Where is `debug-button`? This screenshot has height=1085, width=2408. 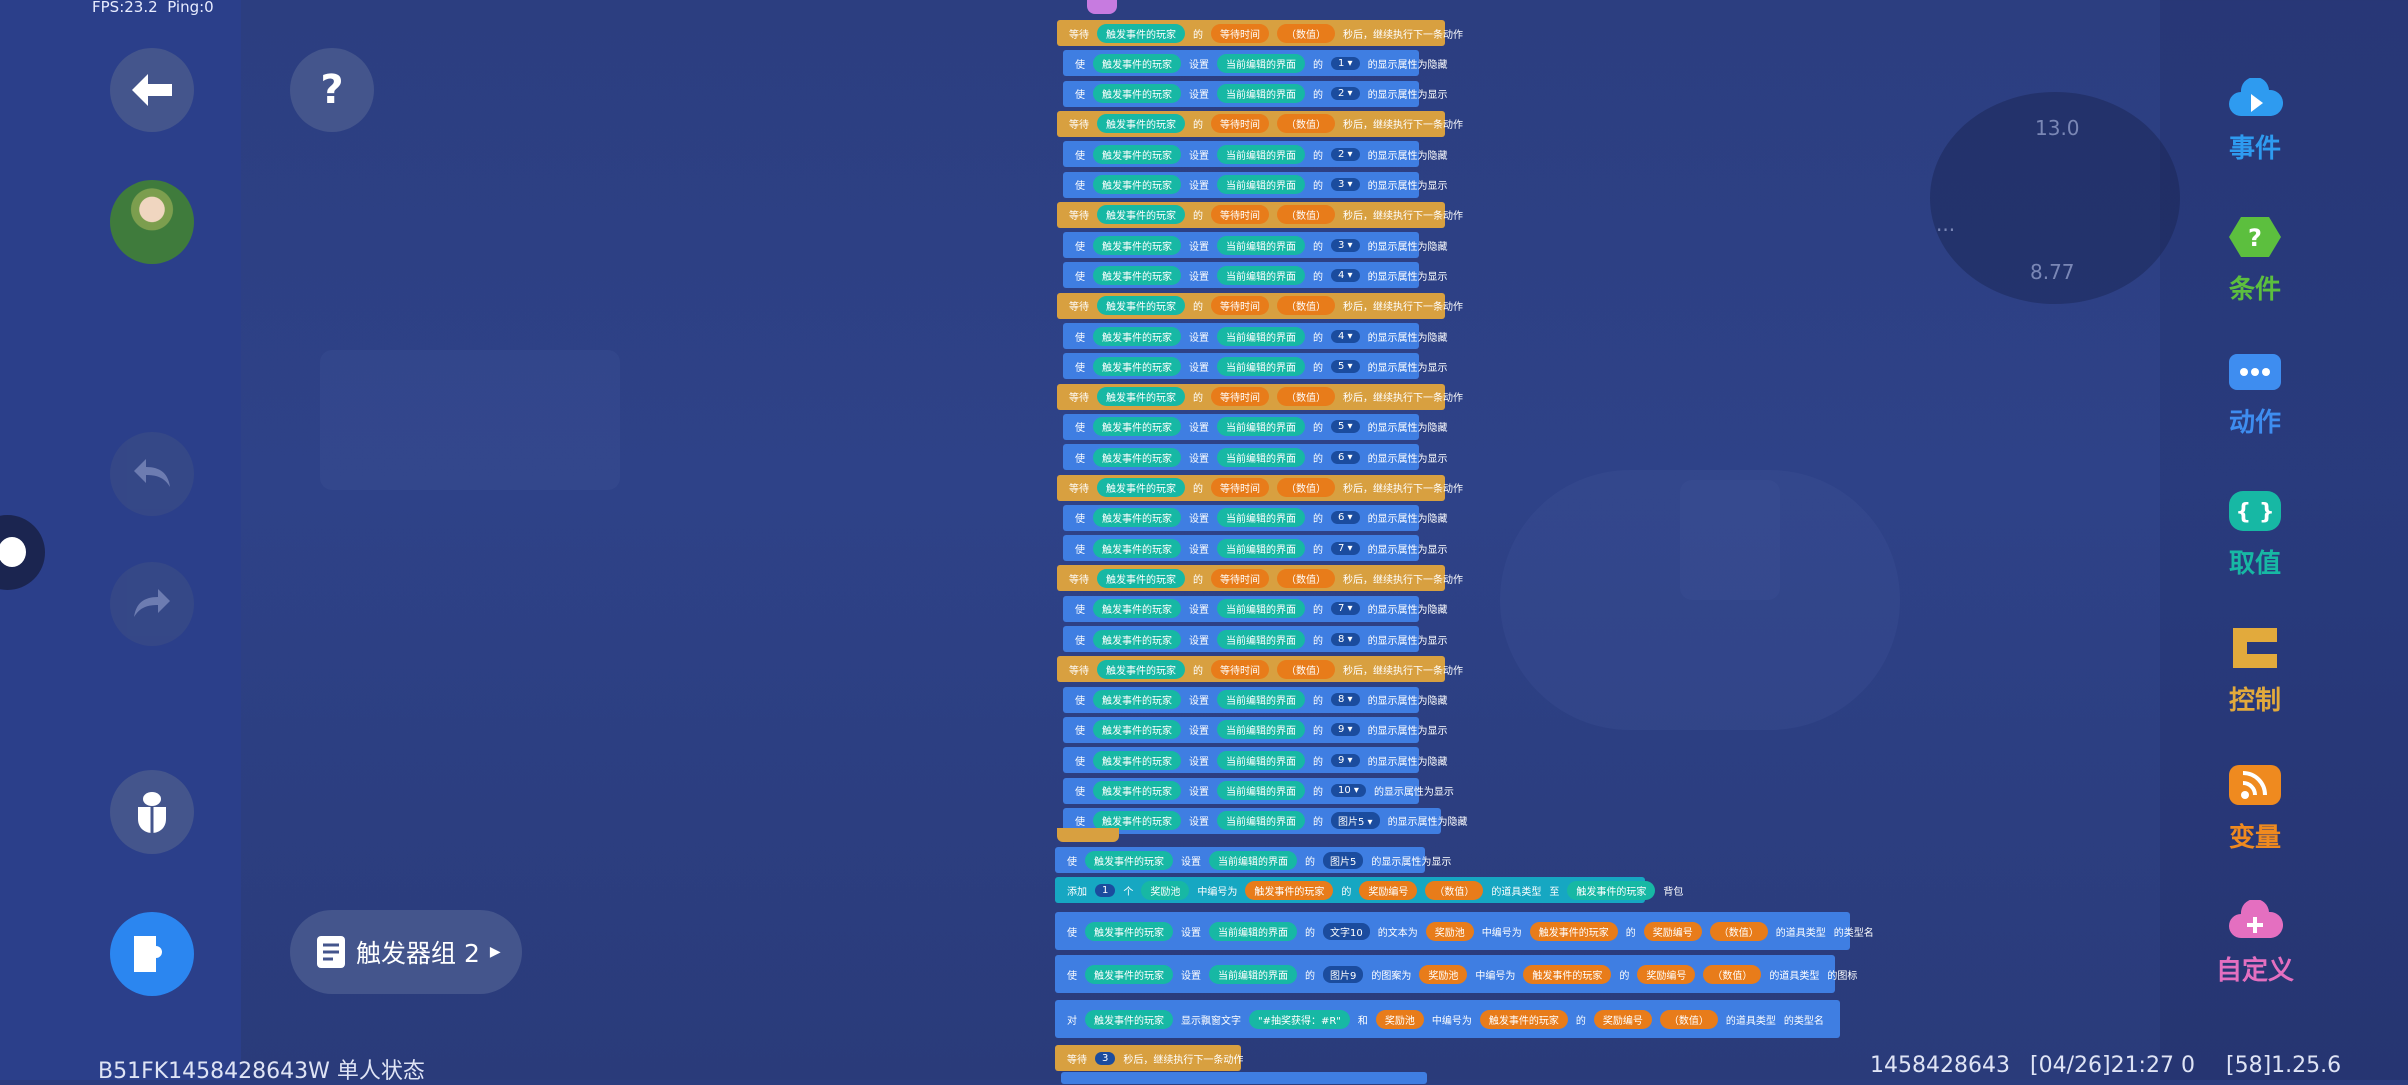
debug-button is located at coordinates (152, 812).